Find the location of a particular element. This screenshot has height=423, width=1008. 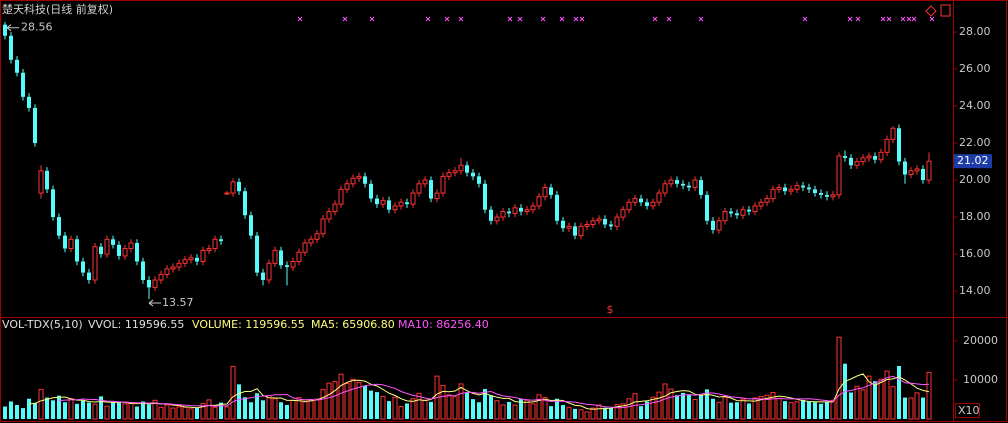

indicator-item: VOLUME: 119596.55 is located at coordinates (248, 324).